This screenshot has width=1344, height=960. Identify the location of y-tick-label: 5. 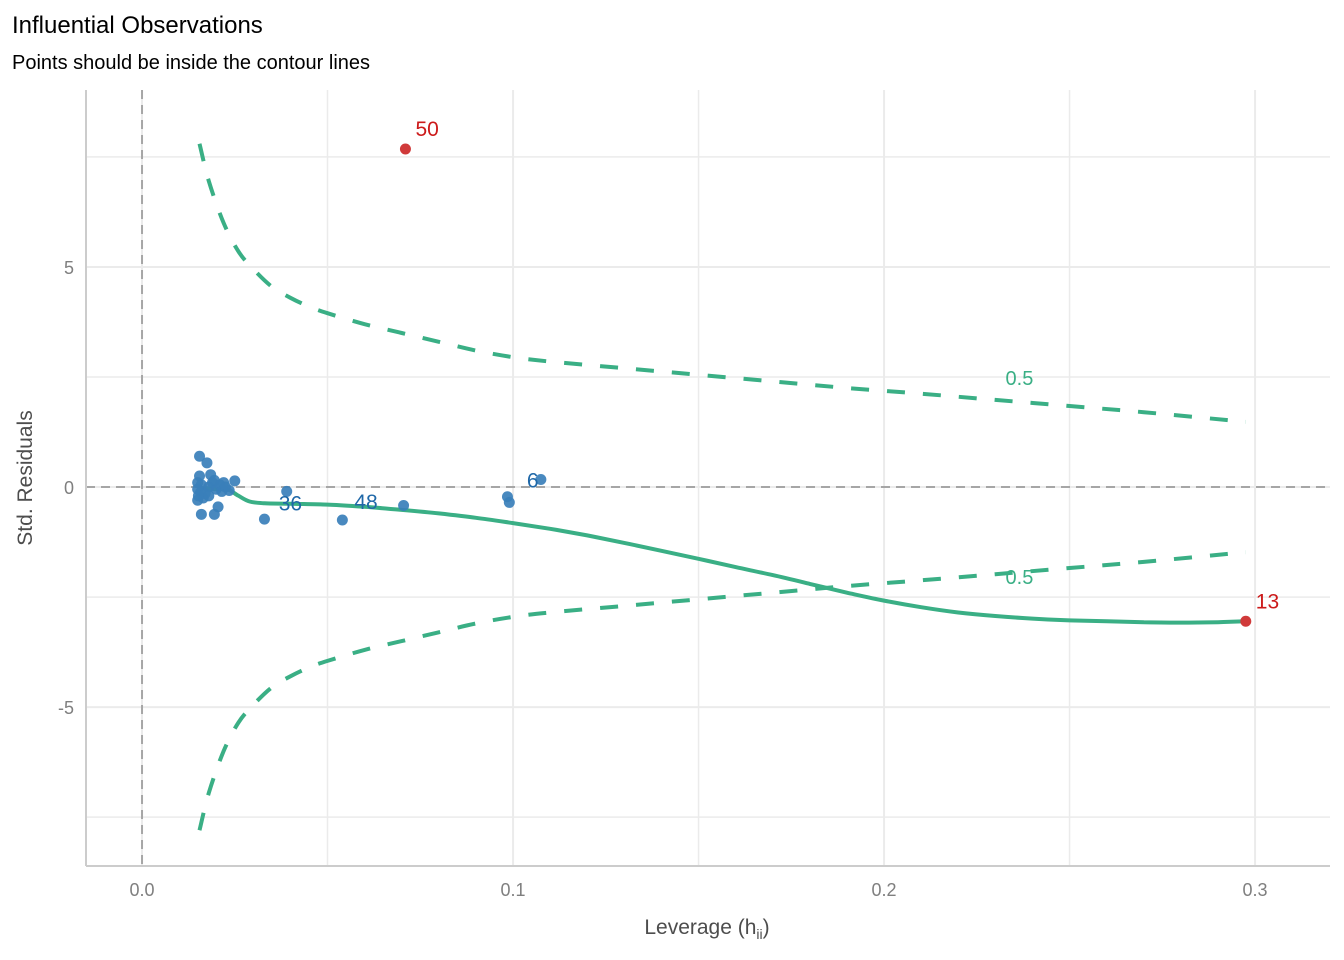
(69, 268).